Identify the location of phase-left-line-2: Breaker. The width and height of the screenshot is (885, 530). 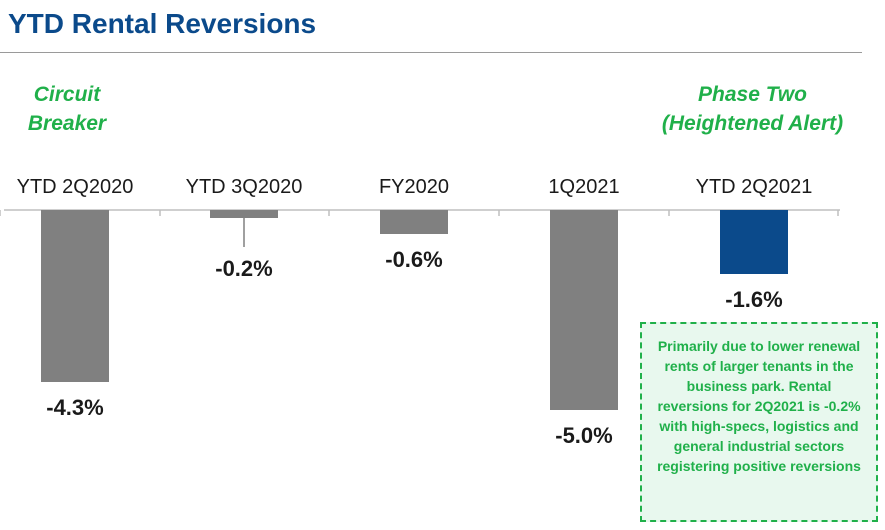
(67, 123).